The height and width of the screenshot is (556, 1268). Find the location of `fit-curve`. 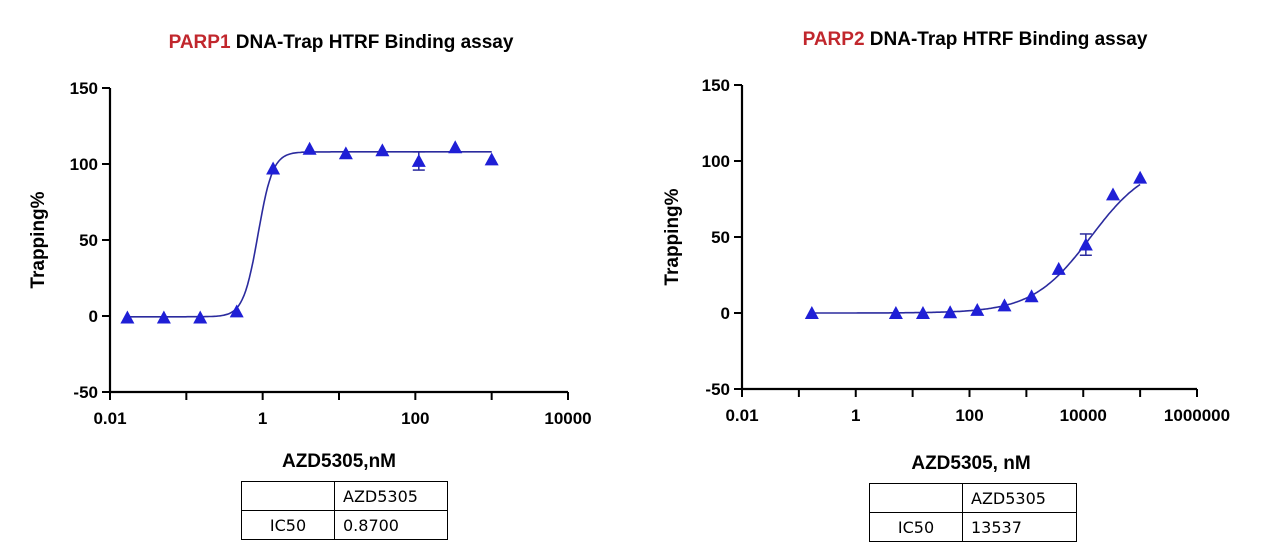

fit-curve is located at coordinates (309, 234).